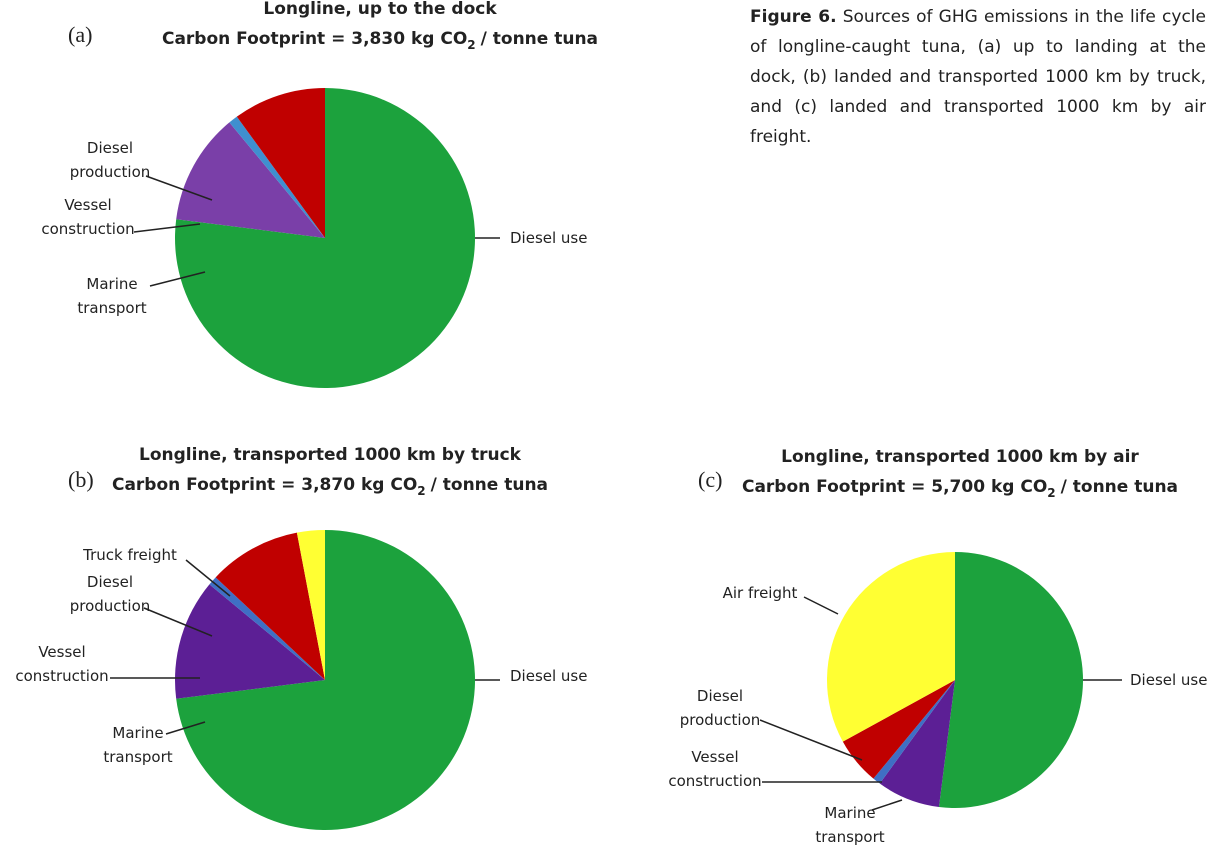  What do you see at coordinates (314, 39) in the screenshot?
I see `subtitle-text: Carbon Footprint = 3,830 kg CO` at bounding box center [314, 39].